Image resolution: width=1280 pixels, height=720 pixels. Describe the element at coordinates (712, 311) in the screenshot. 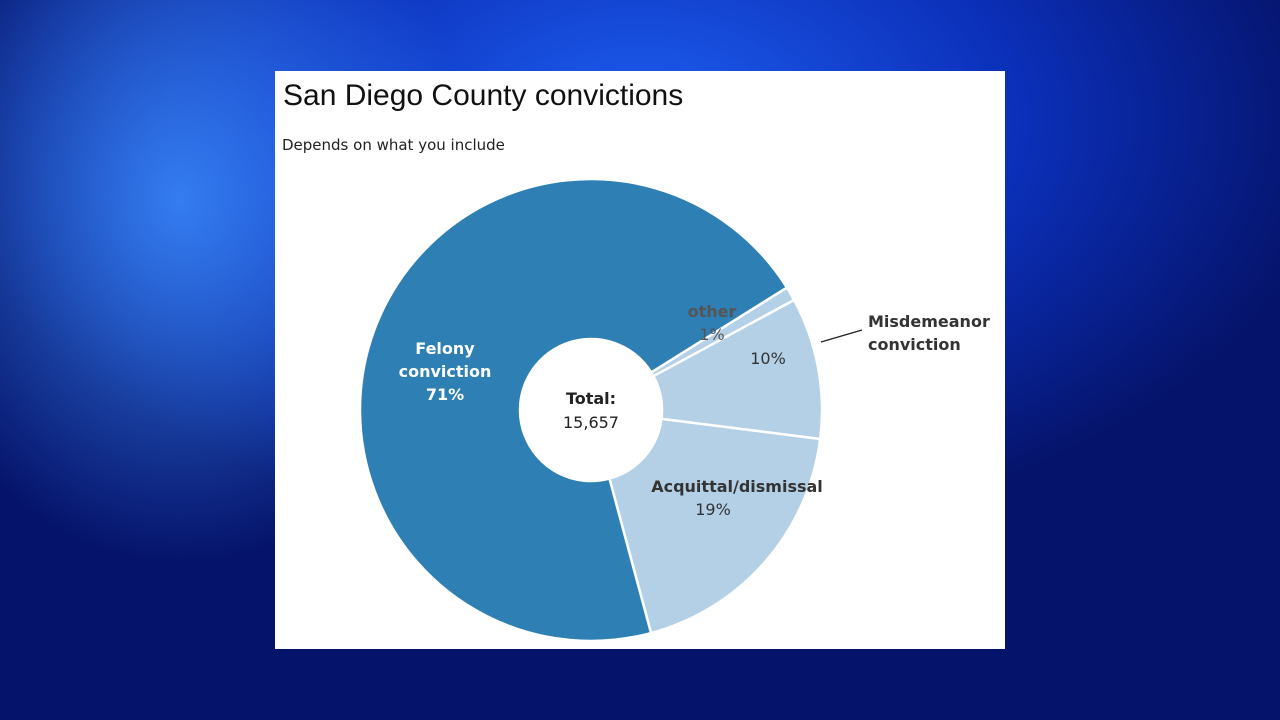

I see `slice-label-other: other` at that location.